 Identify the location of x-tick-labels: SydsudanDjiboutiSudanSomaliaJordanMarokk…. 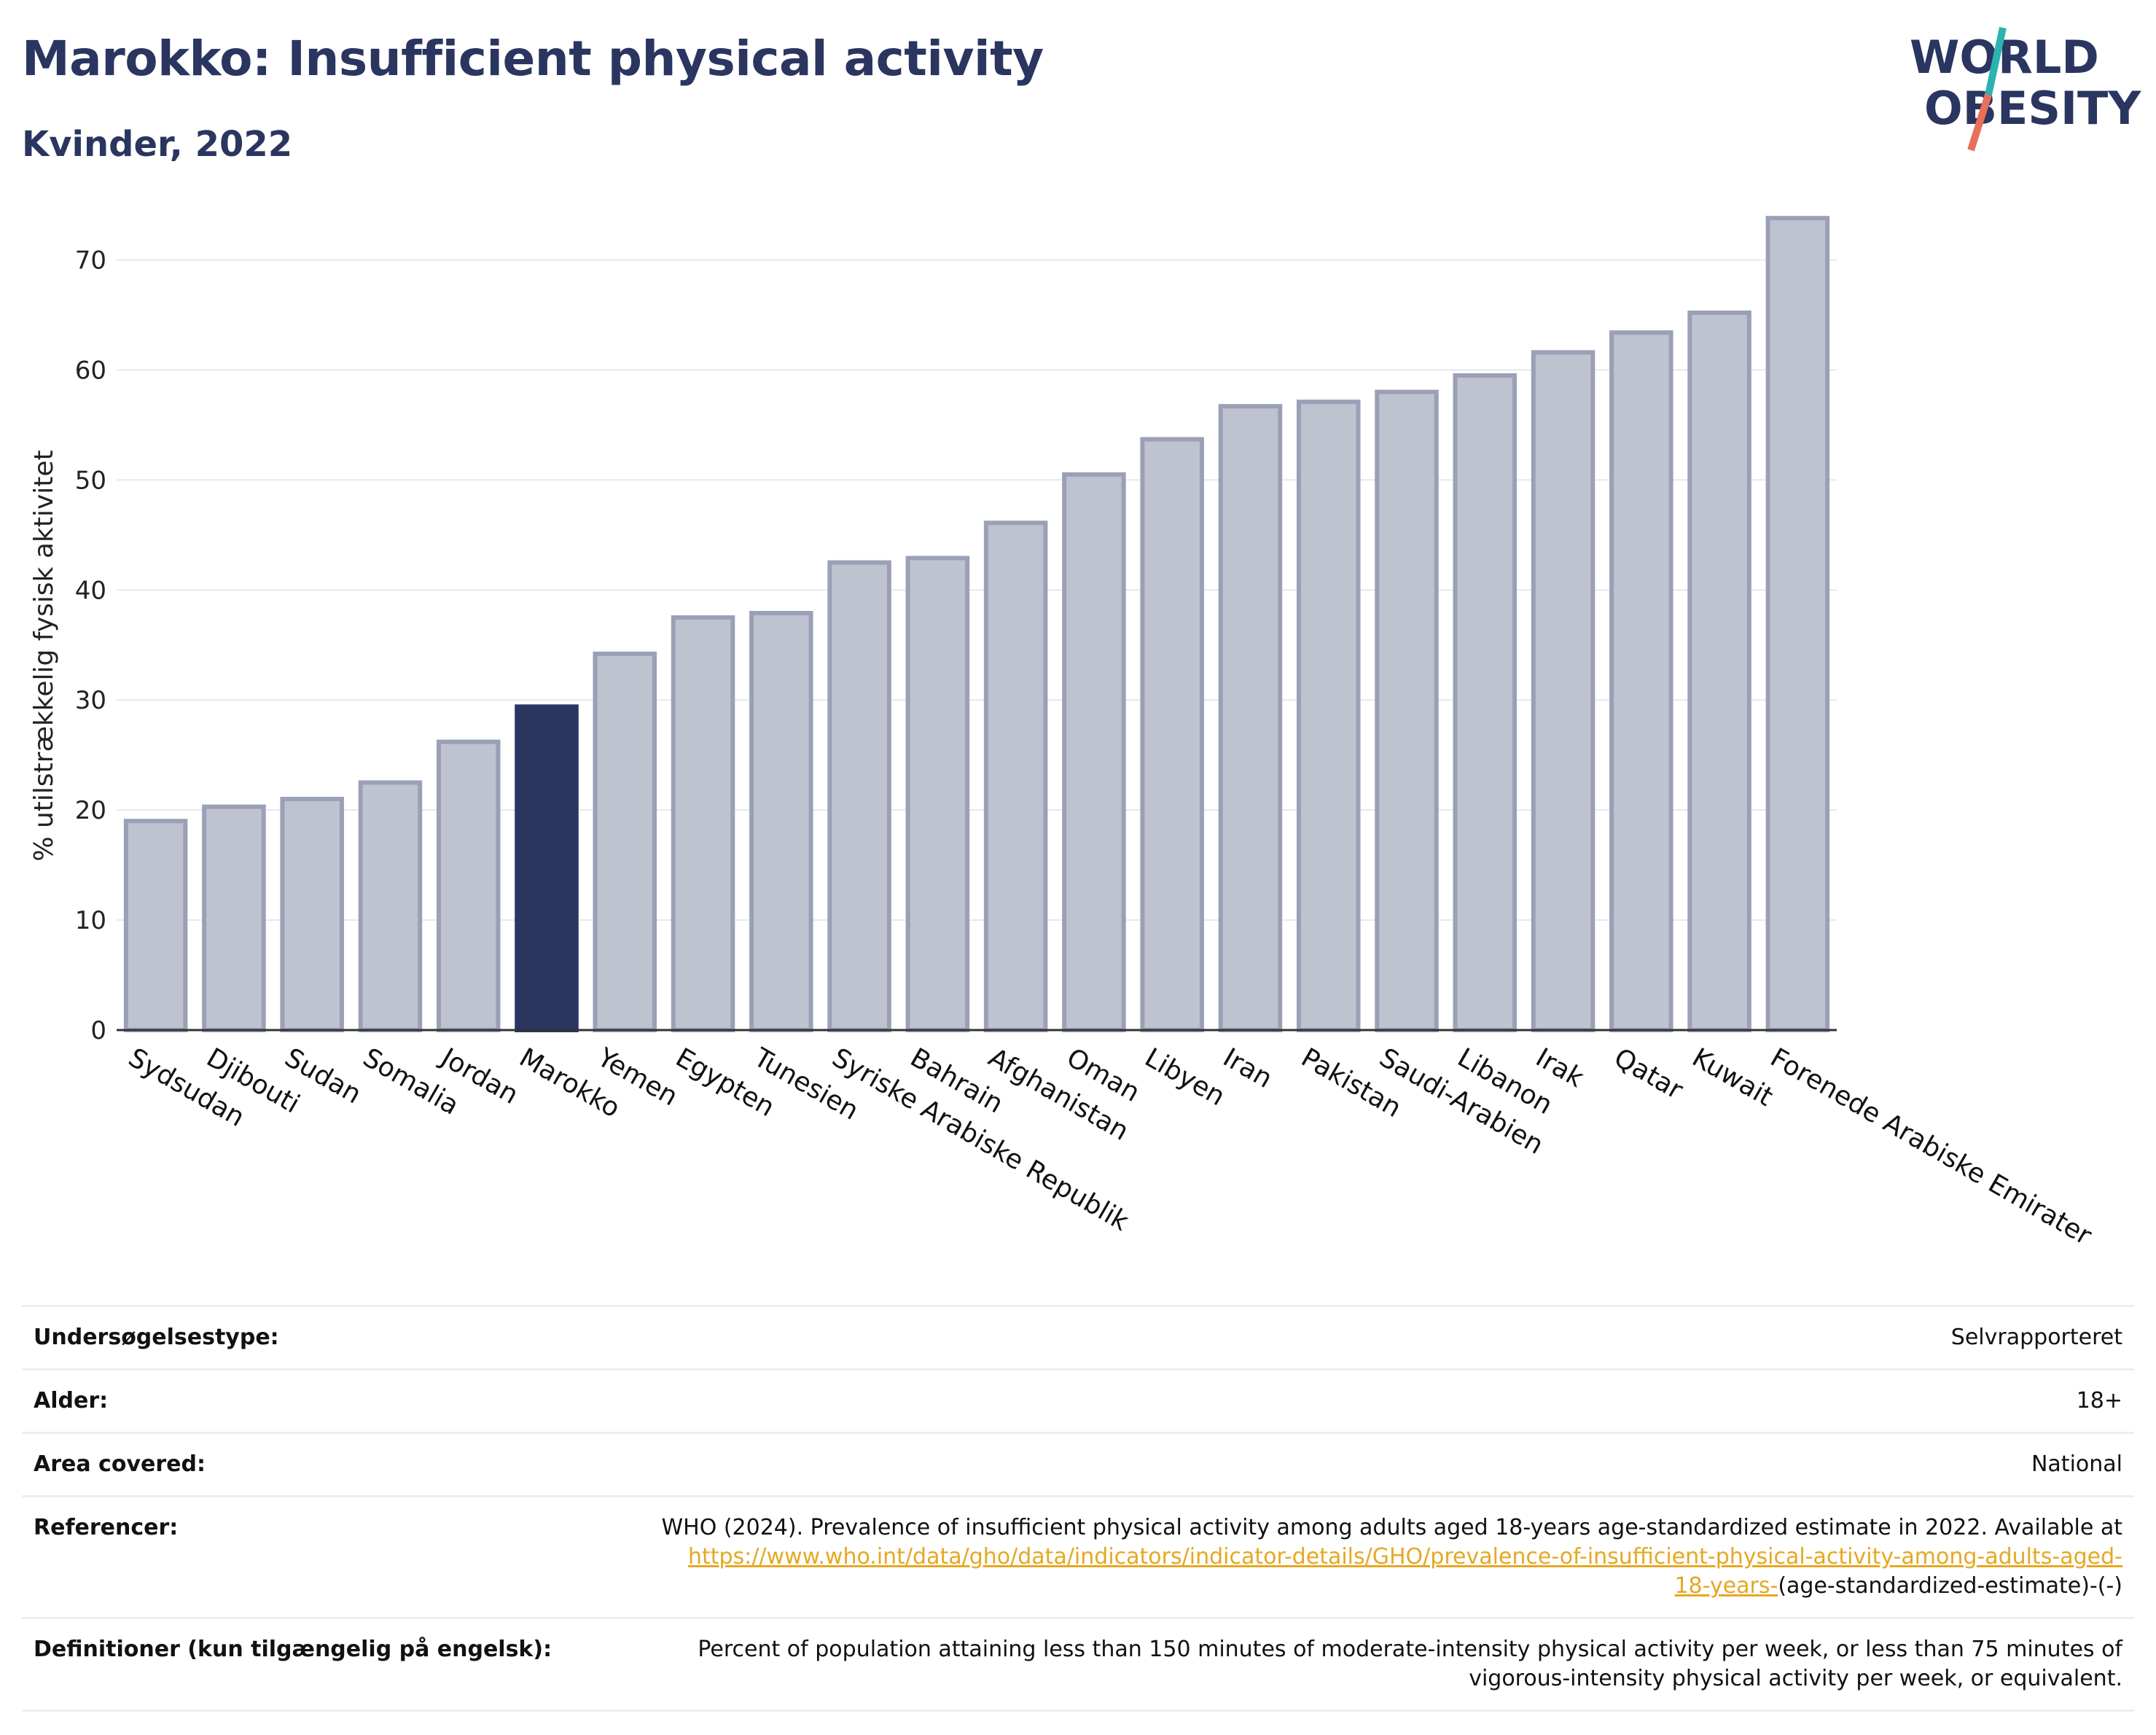
(1110, 1146).